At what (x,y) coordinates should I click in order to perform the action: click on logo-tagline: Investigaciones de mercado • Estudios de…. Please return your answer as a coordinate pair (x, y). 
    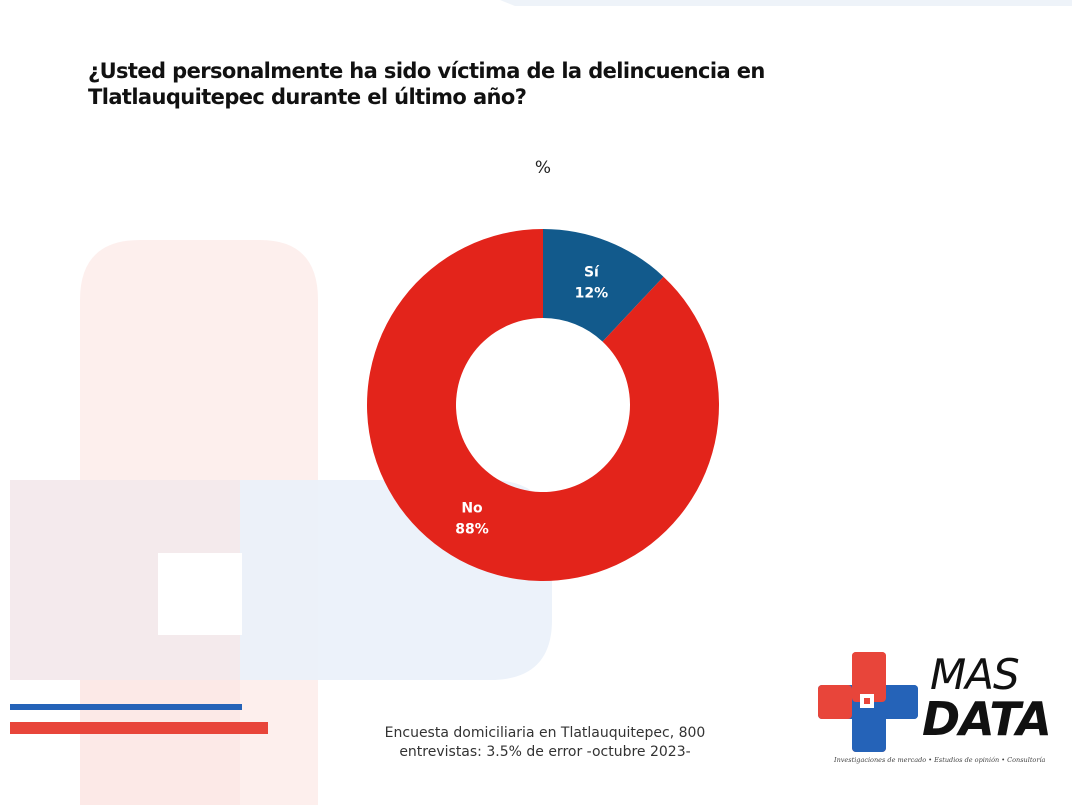
    Looking at the image, I should click on (940, 760).